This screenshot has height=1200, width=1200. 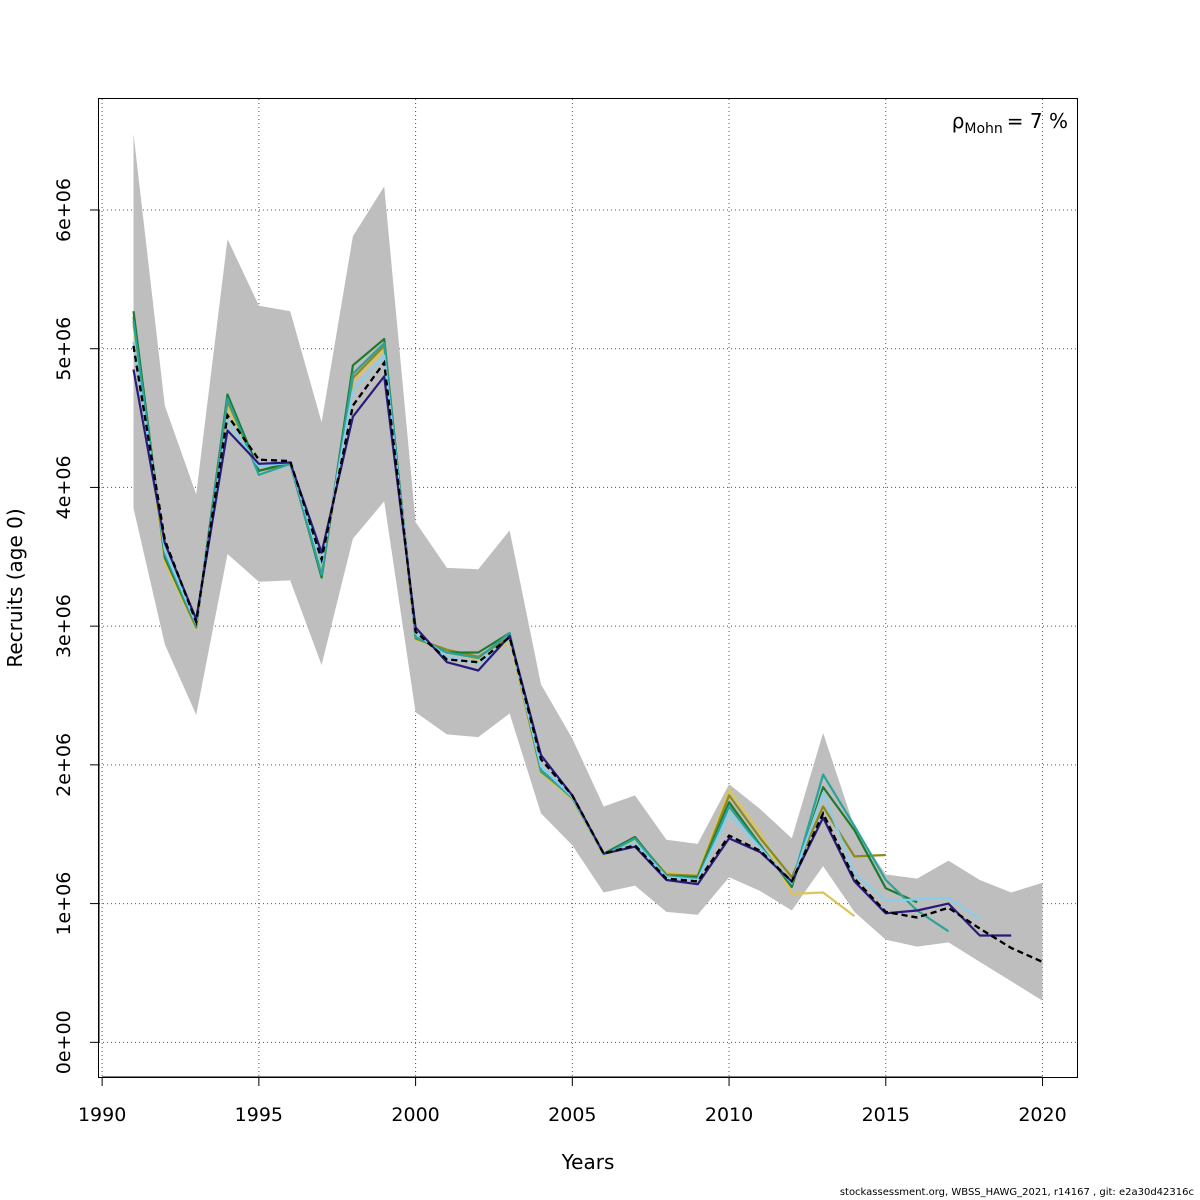 What do you see at coordinates (64, 765) in the screenshot?
I see `y-tick-label: 2e+06` at bounding box center [64, 765].